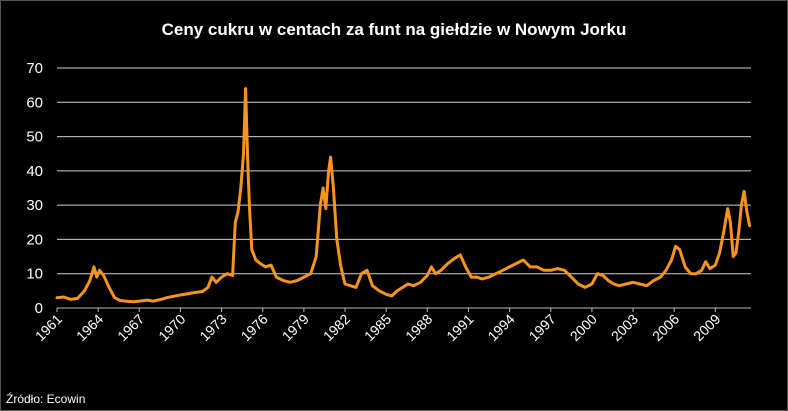 The image size is (788, 411). What do you see at coordinates (89, 327) in the screenshot?
I see `x-tick-label: 1964` at bounding box center [89, 327].